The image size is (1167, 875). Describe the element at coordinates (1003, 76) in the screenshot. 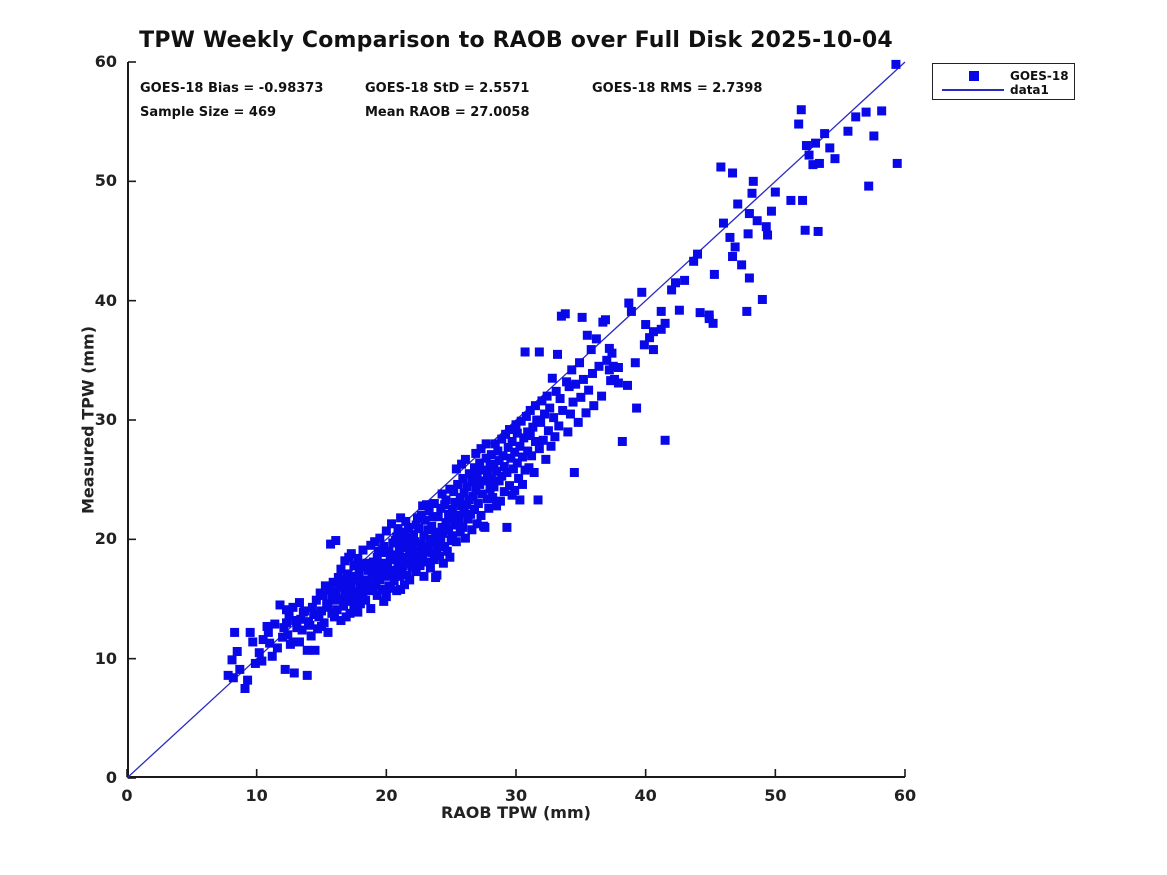

I see `legend-row-goes18: GOES-18` at that location.